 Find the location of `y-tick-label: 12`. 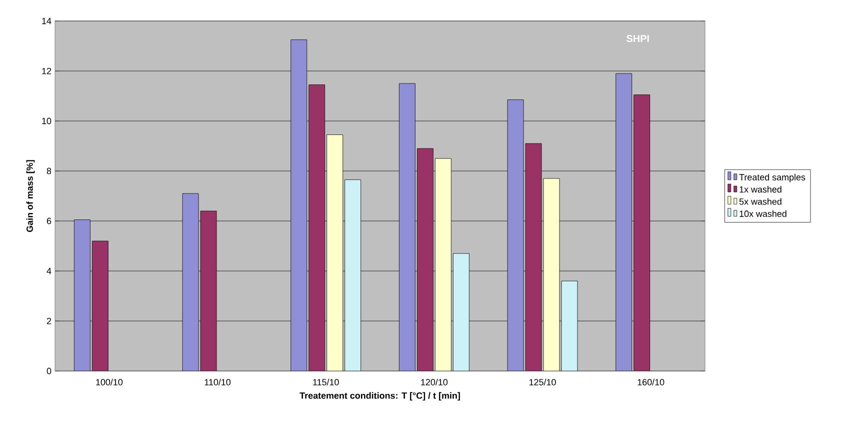

y-tick-label: 12 is located at coordinates (47, 71).